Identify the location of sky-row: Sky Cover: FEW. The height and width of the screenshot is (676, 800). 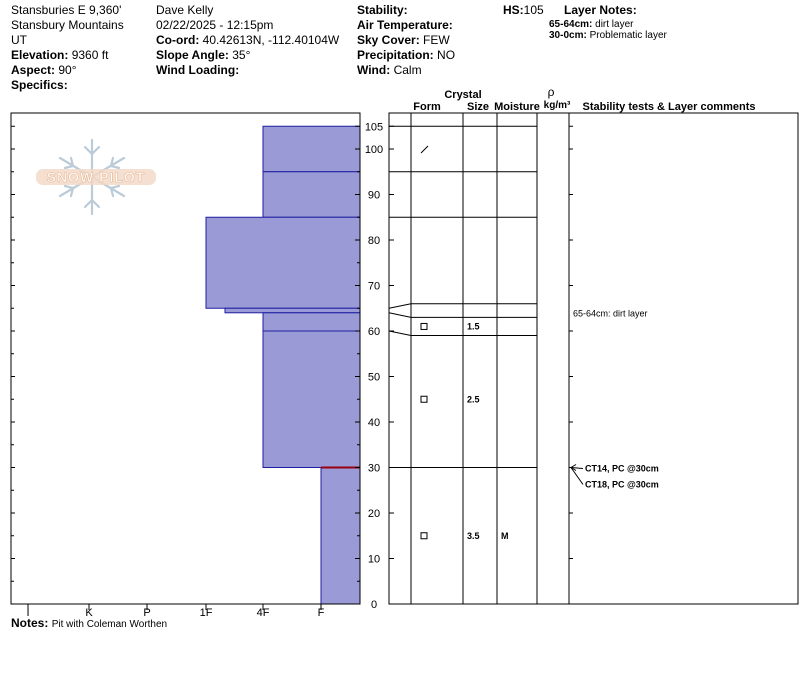
(406, 40).